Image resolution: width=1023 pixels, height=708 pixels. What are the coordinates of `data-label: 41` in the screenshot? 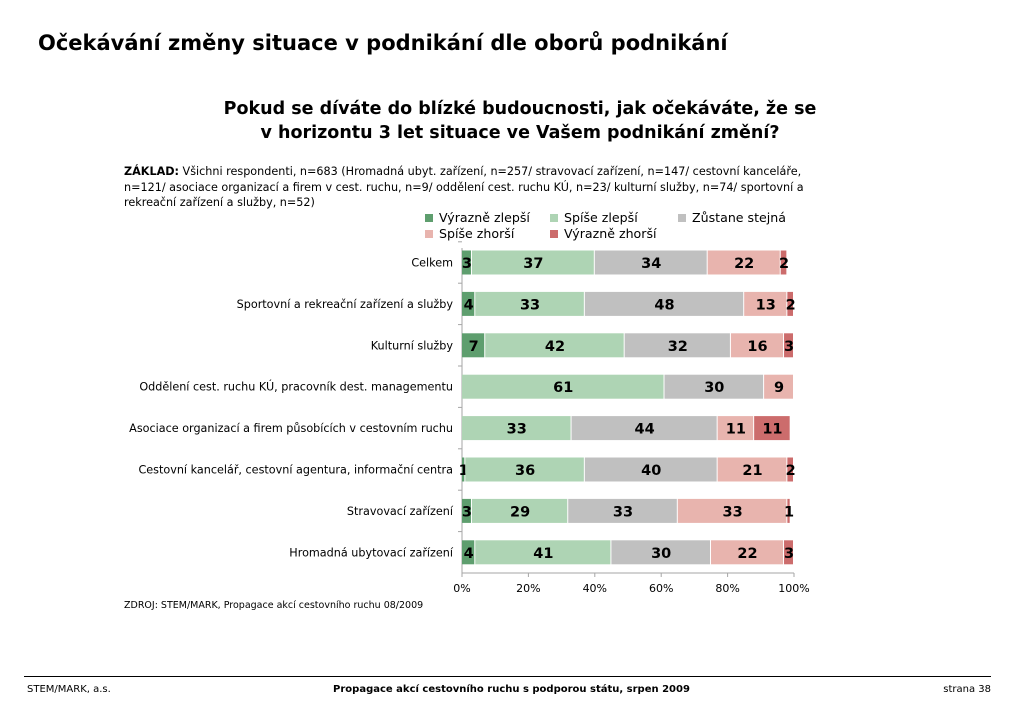 It's located at (543, 554).